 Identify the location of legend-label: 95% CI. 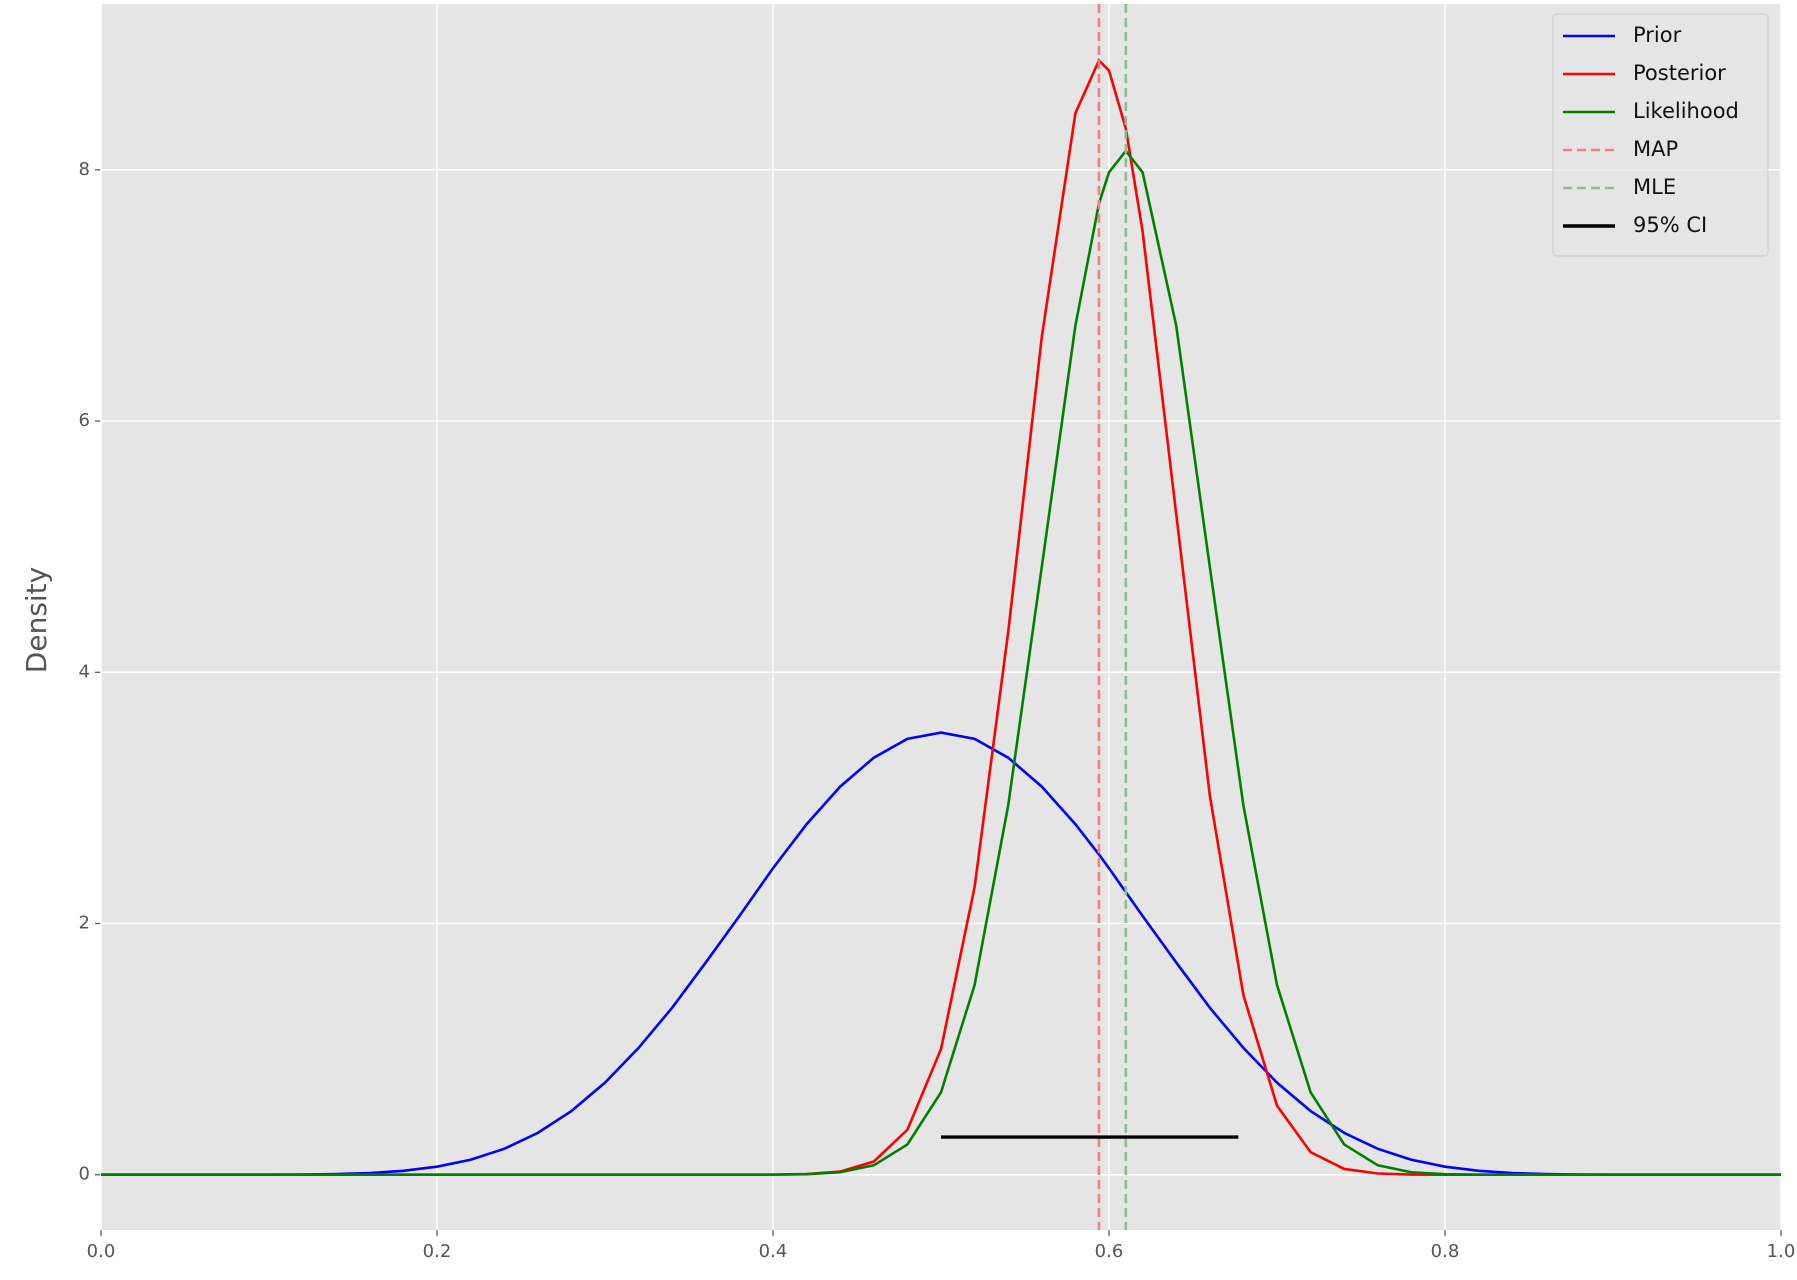
(1670, 225).